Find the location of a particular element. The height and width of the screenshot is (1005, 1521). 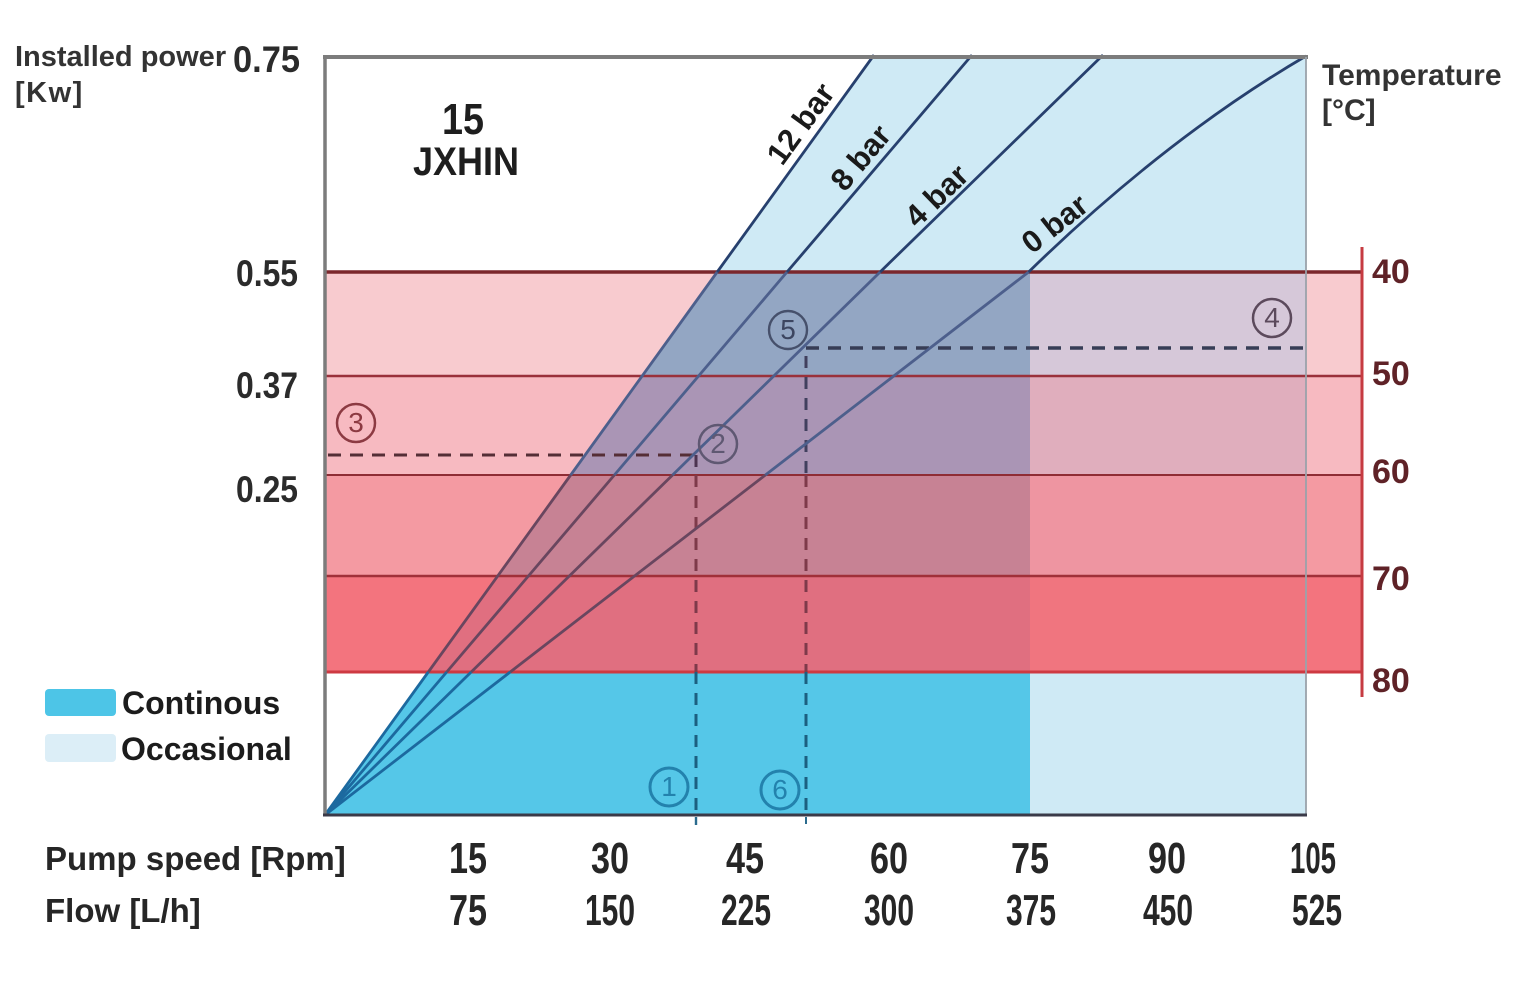

svg-text: Temperature is located at coordinates (1412, 75).